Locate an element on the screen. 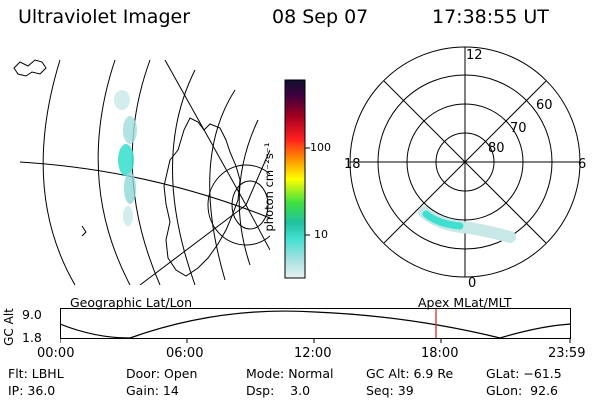 This screenshot has height=400, width=600. info-gain: Gain: 14 is located at coordinates (152, 390).